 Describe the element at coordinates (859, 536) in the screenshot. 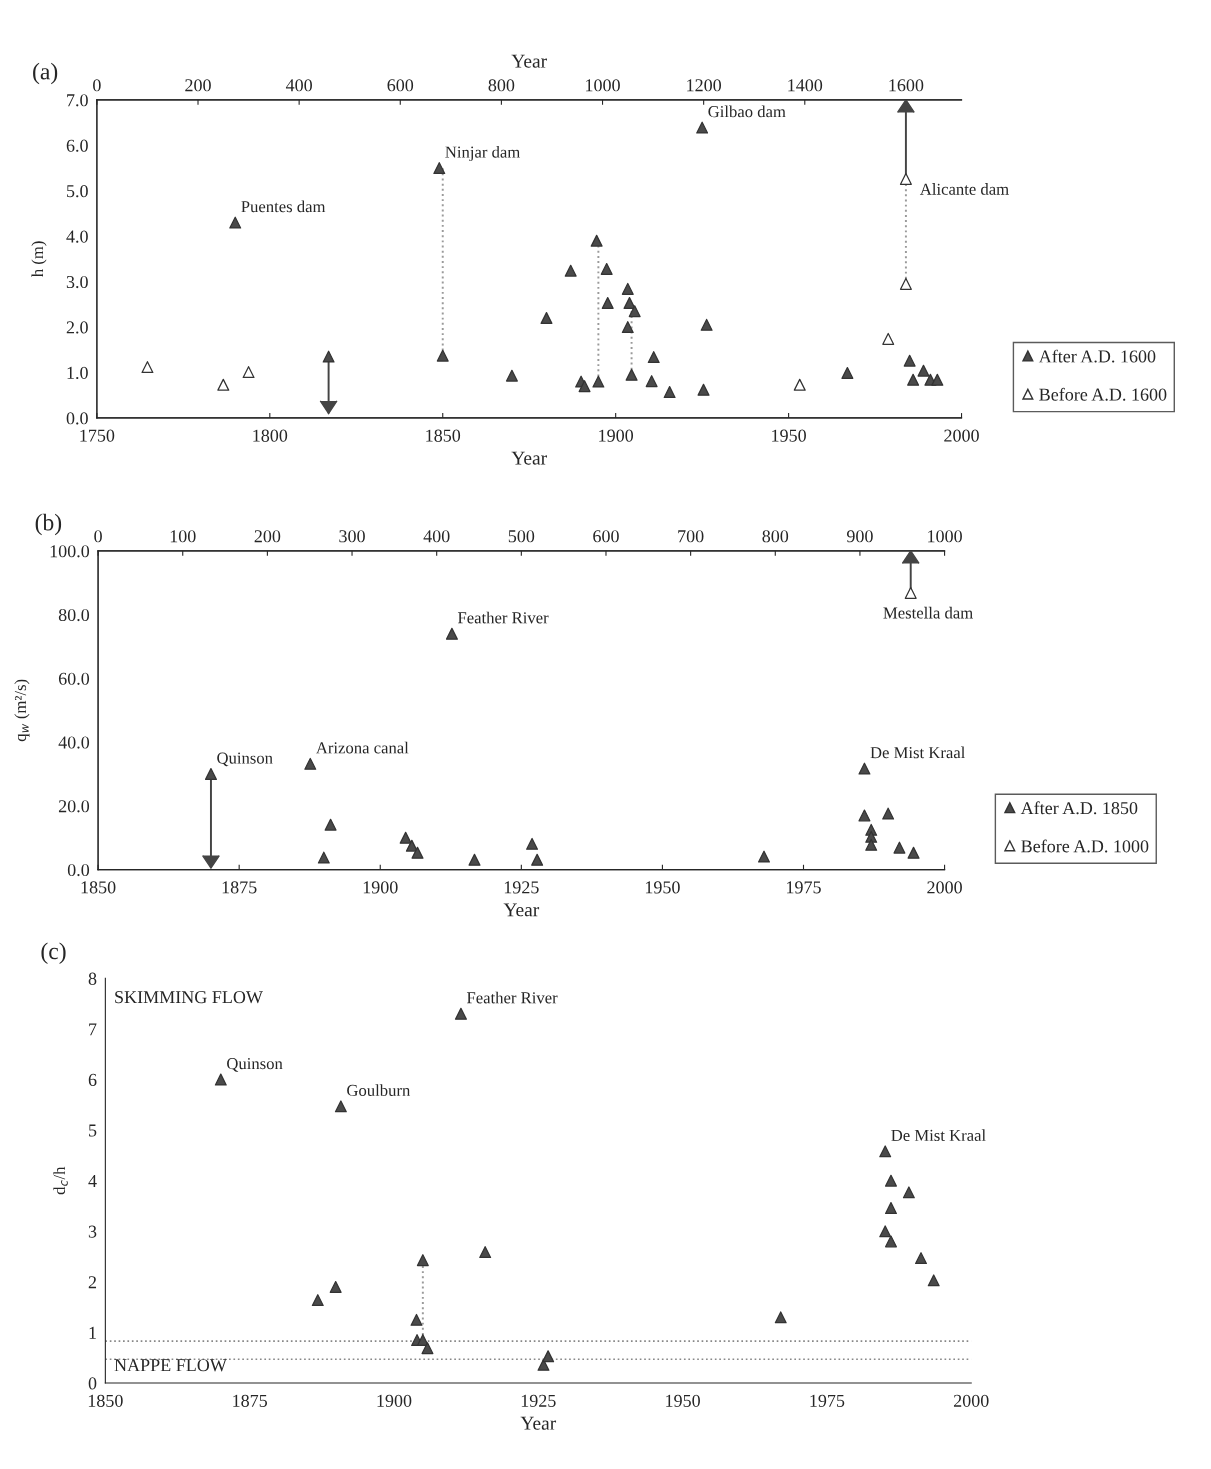

I see `x2-tick-label: 900` at that location.